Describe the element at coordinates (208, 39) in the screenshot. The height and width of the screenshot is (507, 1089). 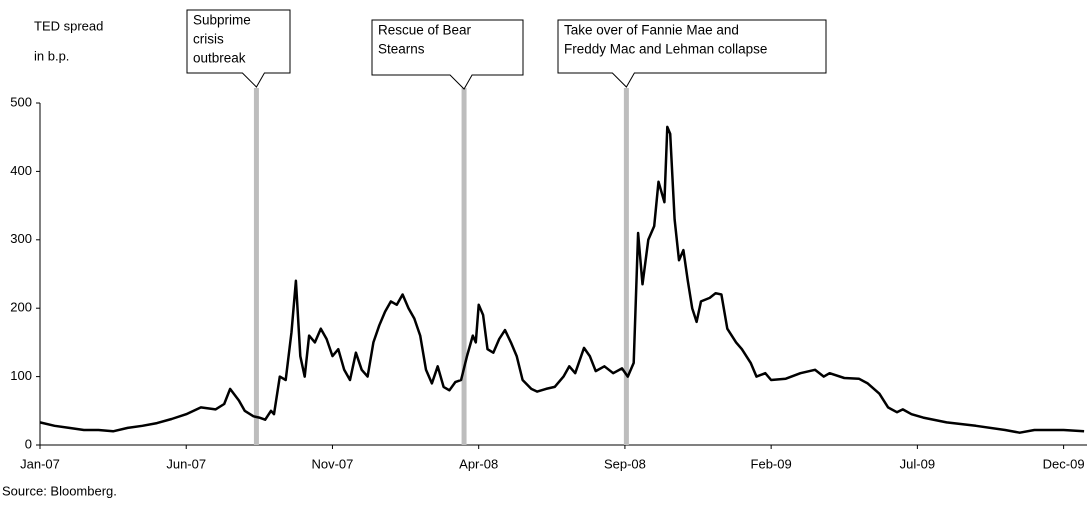
I see `annotation-text: crisis` at that location.